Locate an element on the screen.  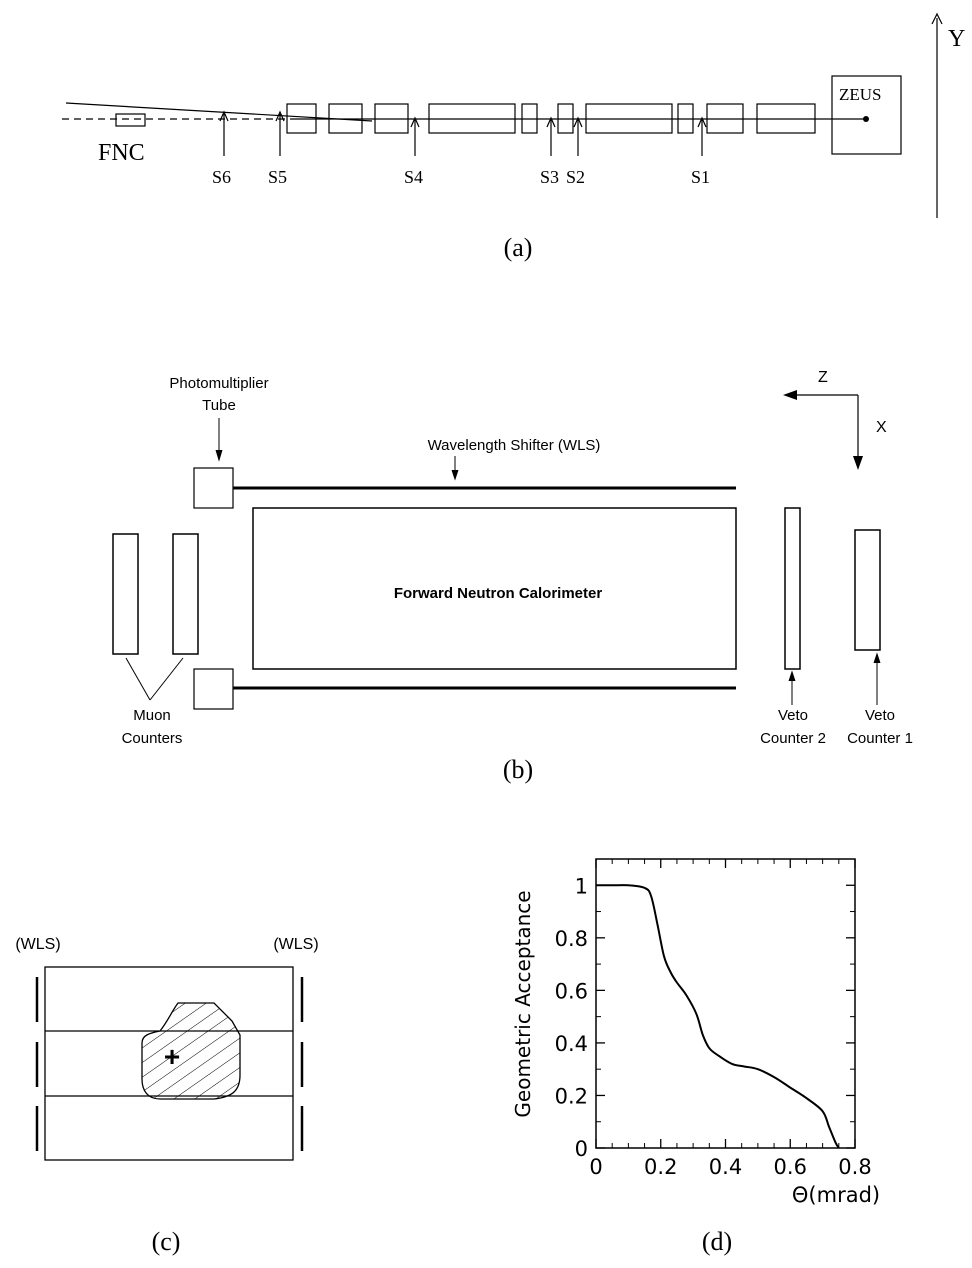
y-tick-label: 0 is located at coordinates (581, 1149).